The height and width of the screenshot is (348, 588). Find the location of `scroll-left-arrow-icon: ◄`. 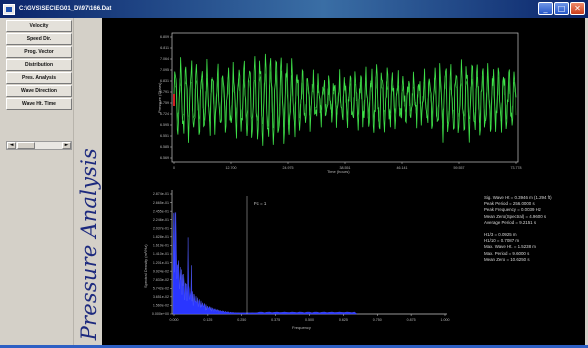

scroll-left-arrow-icon: ◄ is located at coordinates (11, 145).